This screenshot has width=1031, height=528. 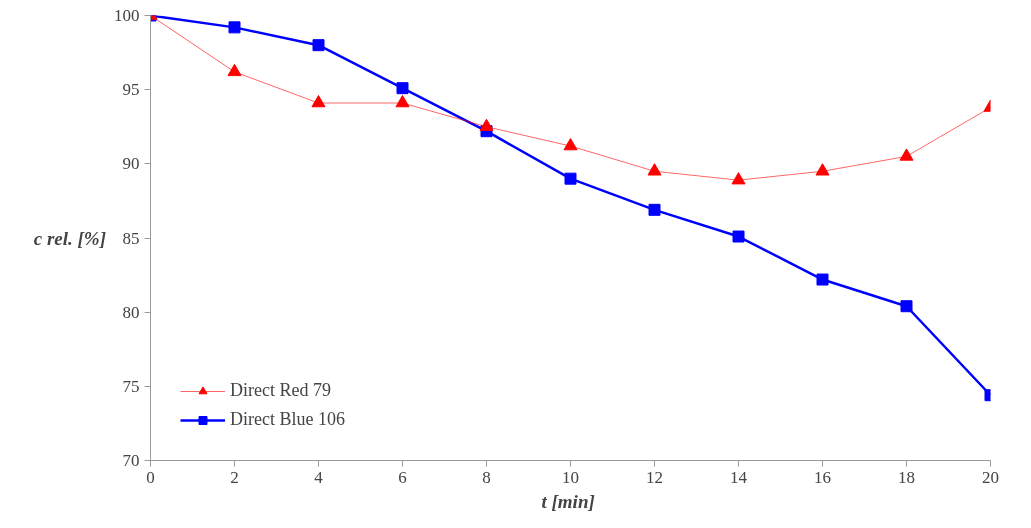 I want to click on legend-label: Direct Blue 106, so click(x=287, y=419).